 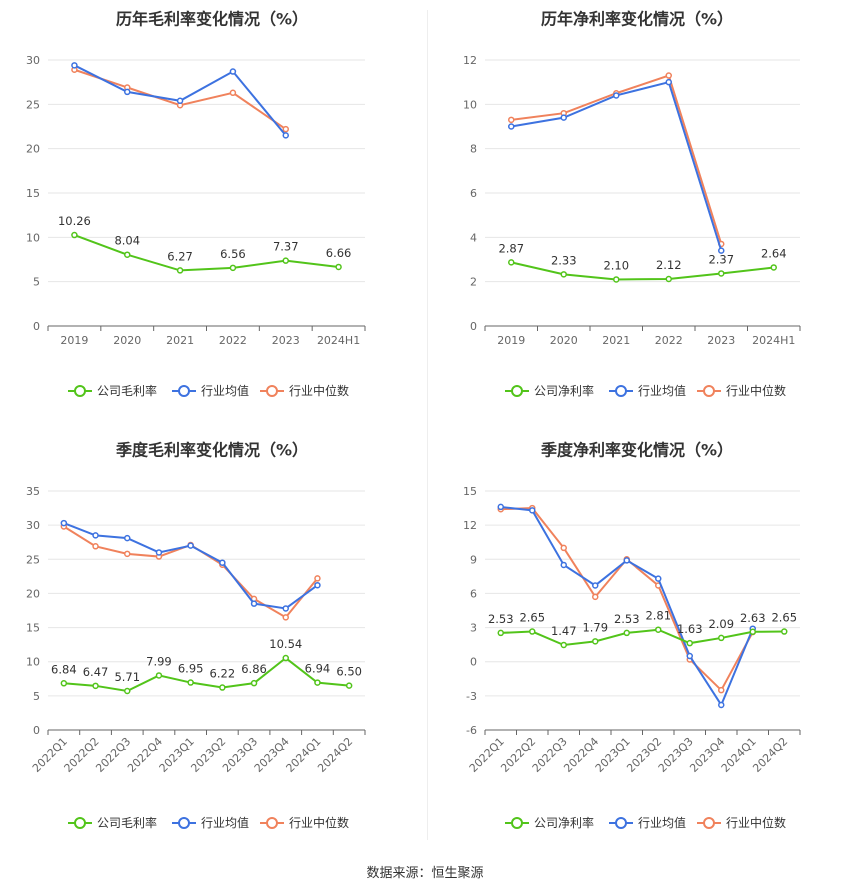 What do you see at coordinates (285, 644) in the screenshot?
I see `data-label: 10.54` at bounding box center [285, 644].